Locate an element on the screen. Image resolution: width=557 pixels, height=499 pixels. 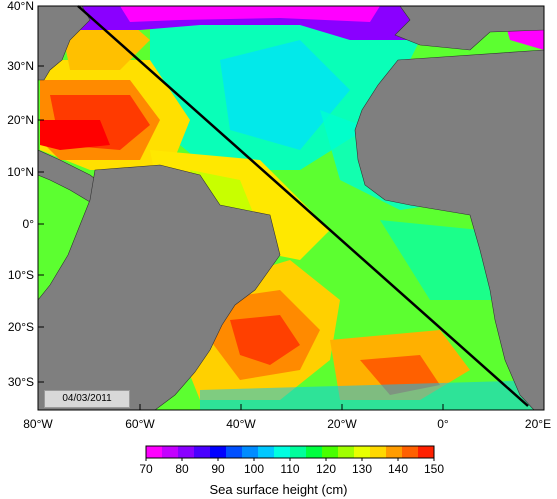
colorbar-tick-labels: 70 80 90 100 110 120 130 140 150 is located at coordinates (291, 467).